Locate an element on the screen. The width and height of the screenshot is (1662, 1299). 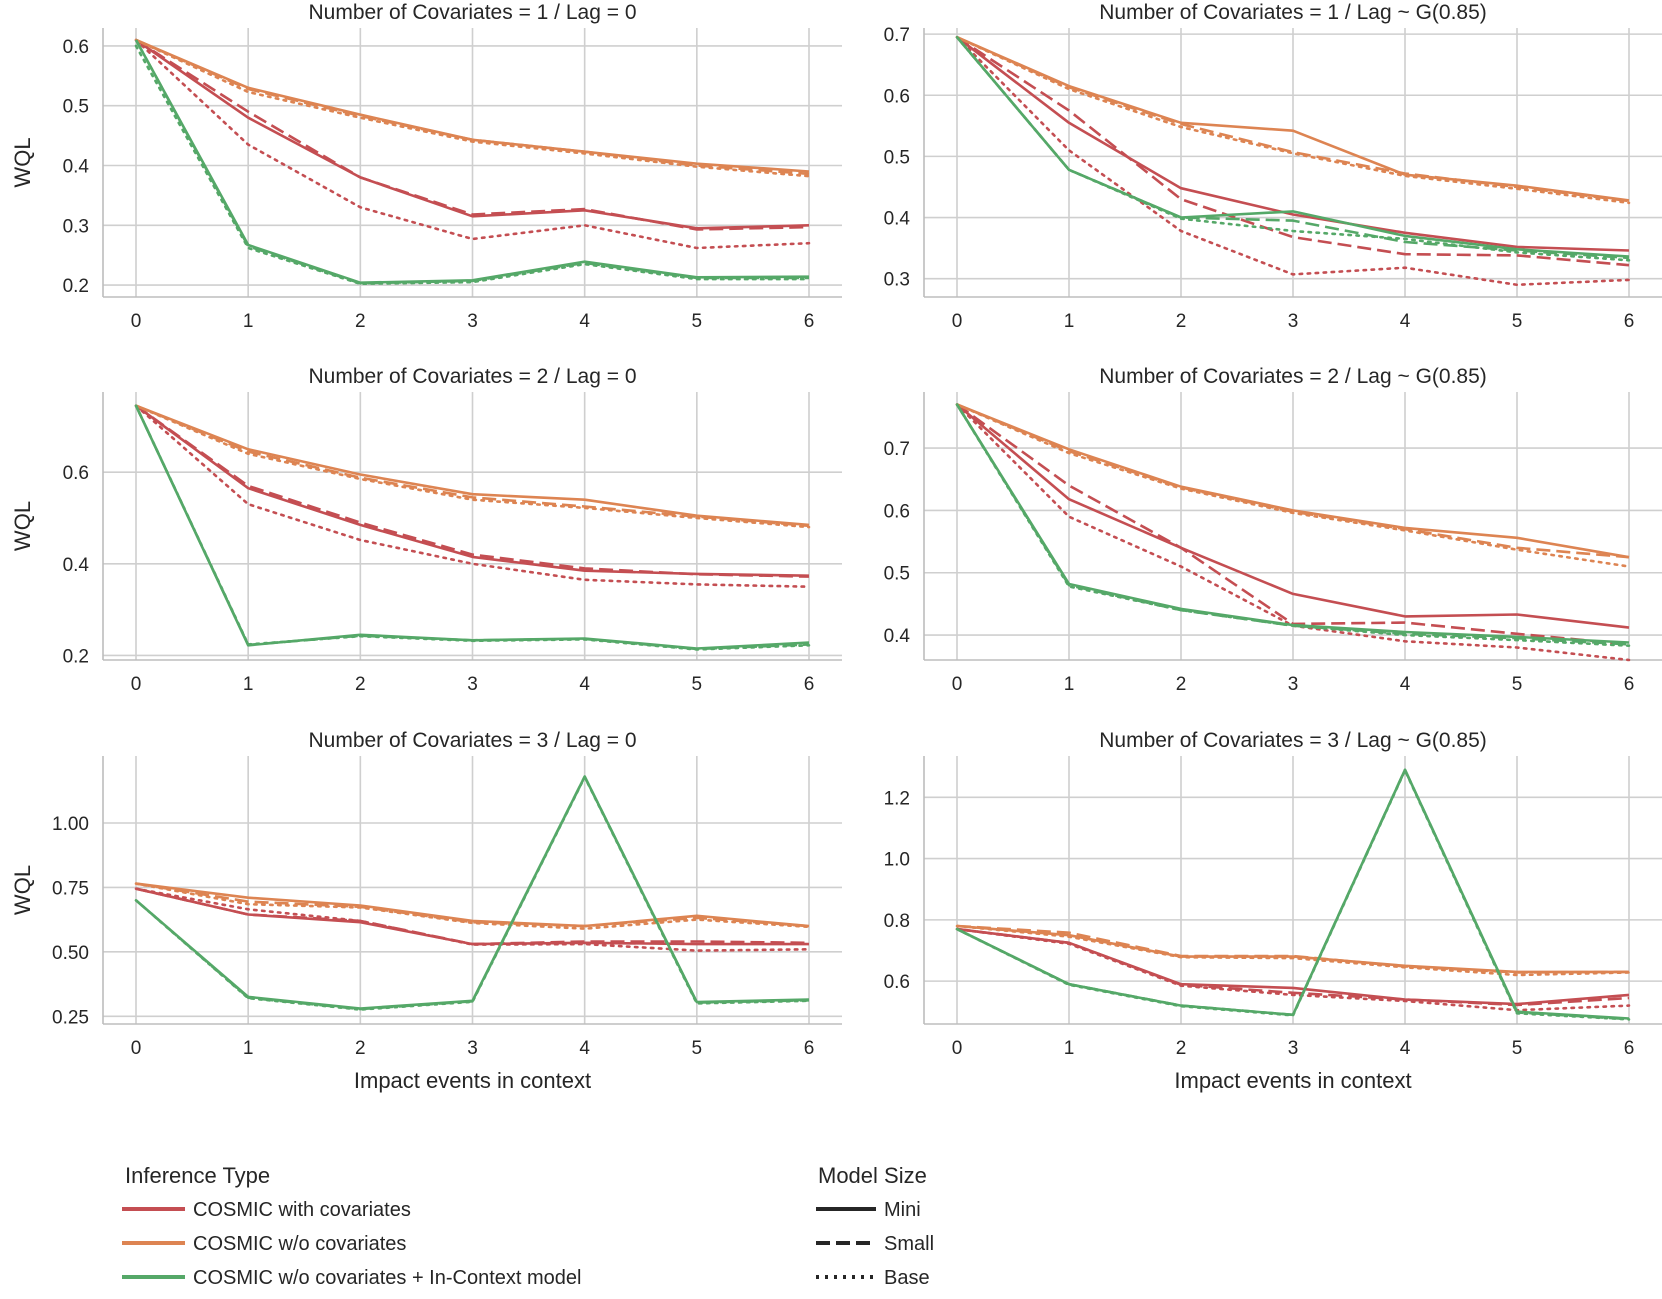
legend-label-mini: Mini is located at coordinates (902, 1210).